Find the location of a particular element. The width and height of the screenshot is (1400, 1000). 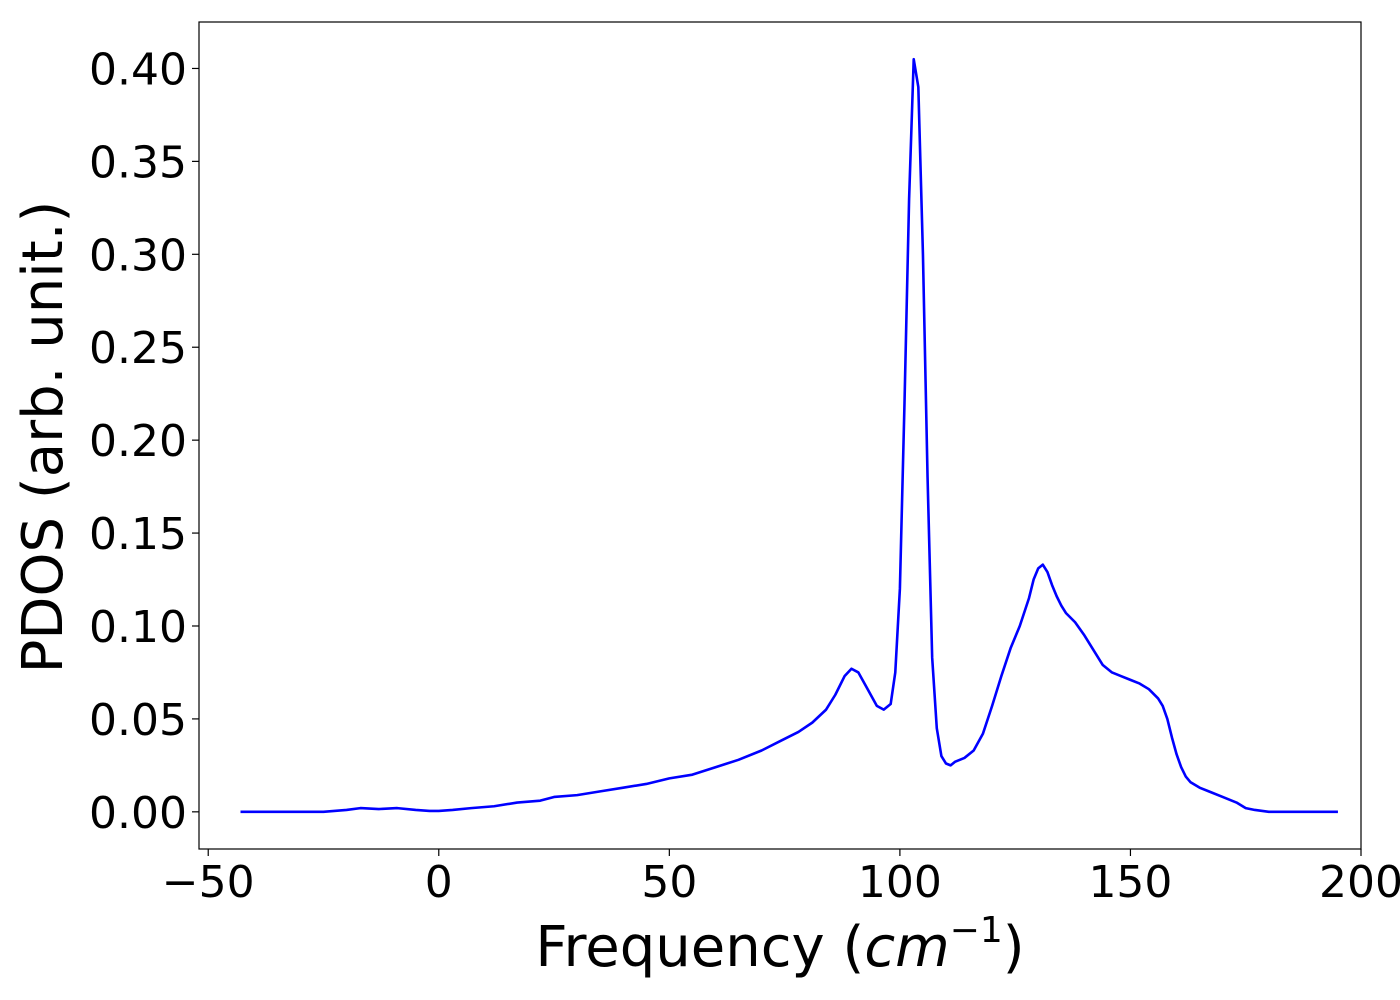

x-tick-label: 150 is located at coordinates (1130, 882).